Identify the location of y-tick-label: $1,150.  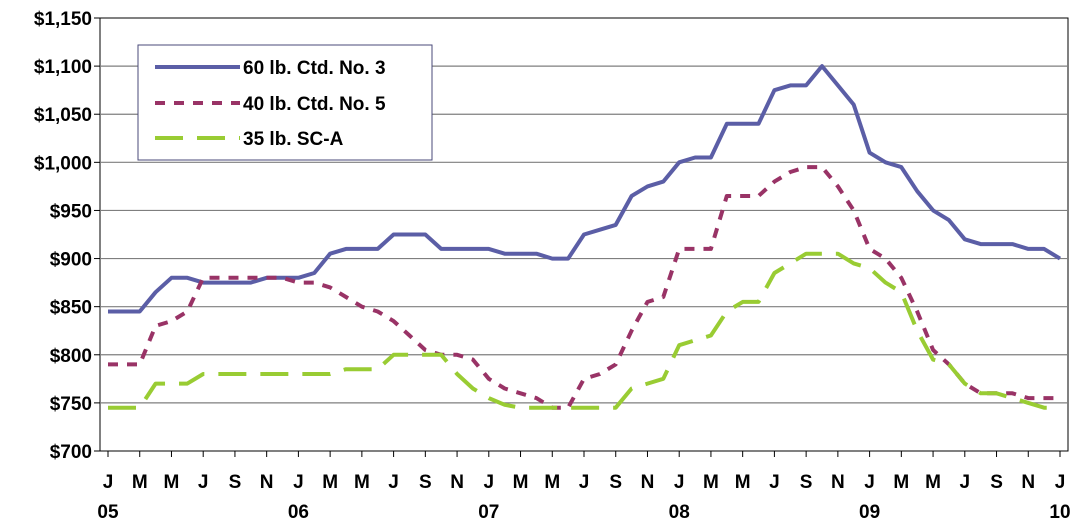
(63, 19).